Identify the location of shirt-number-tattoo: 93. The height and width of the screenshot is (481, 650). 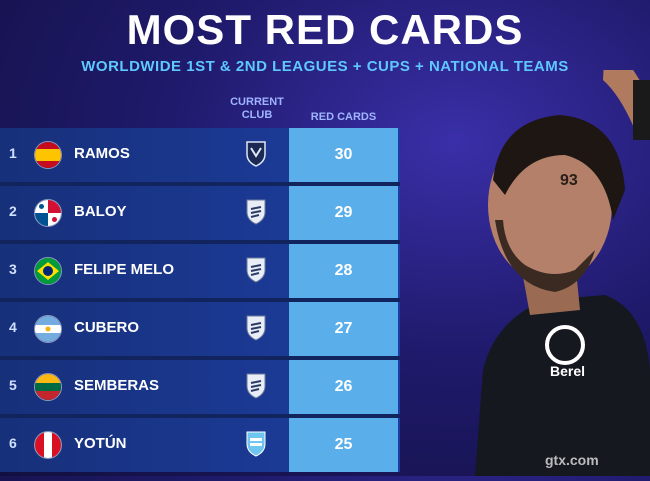
(569, 180).